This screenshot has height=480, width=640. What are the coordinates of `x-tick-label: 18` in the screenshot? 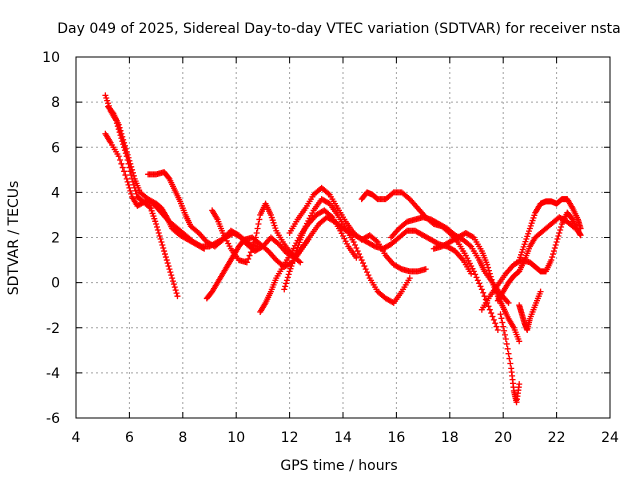 It's located at (450, 438).